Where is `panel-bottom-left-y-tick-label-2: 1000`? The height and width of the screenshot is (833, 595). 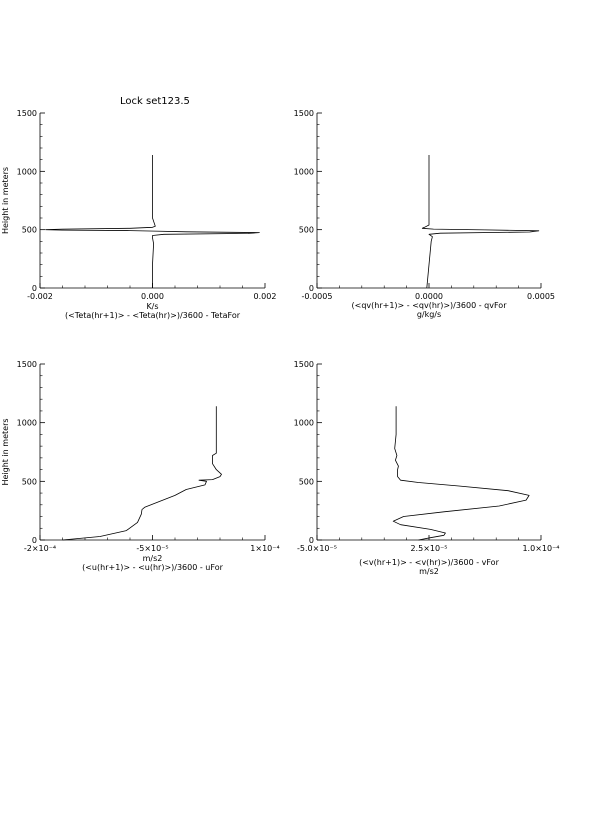 panel-bottom-left-y-tick-label-2: 1000 is located at coordinates (27, 423).